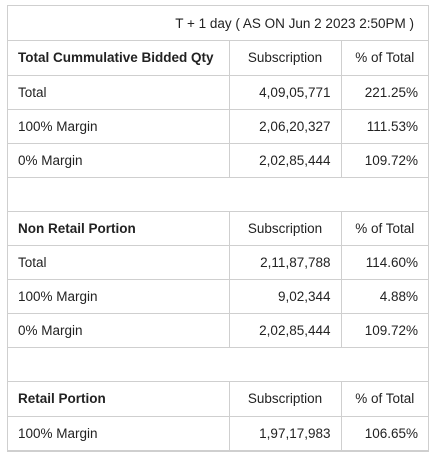 The height and width of the screenshot is (457, 445). I want to click on table-row: 100% Margin 9,02,344 4.88%, so click(218, 296).